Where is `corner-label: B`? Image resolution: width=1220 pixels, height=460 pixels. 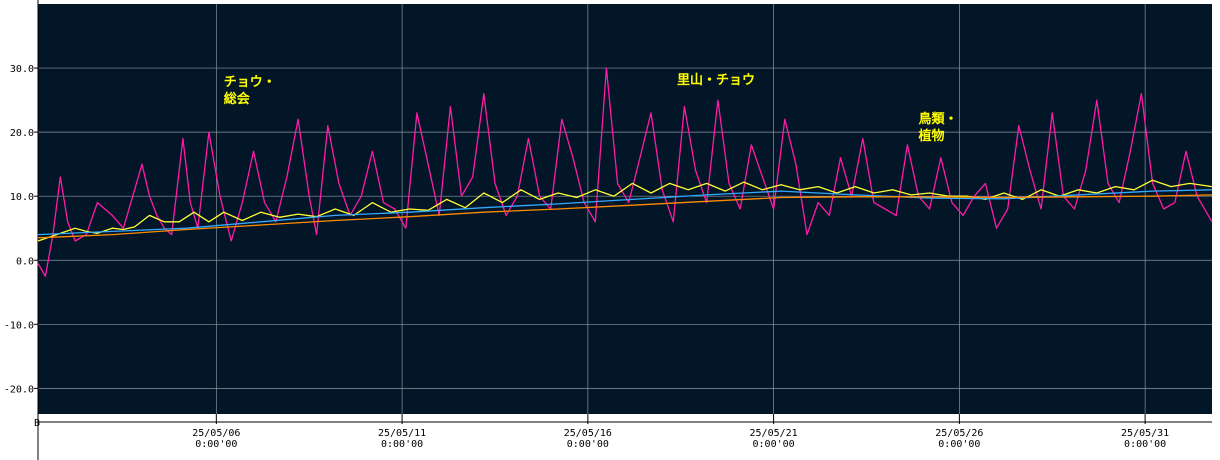 corner-label: B is located at coordinates (37, 423).